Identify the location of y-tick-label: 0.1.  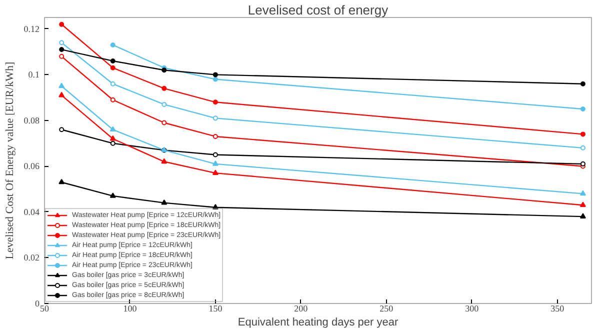
(34, 75).